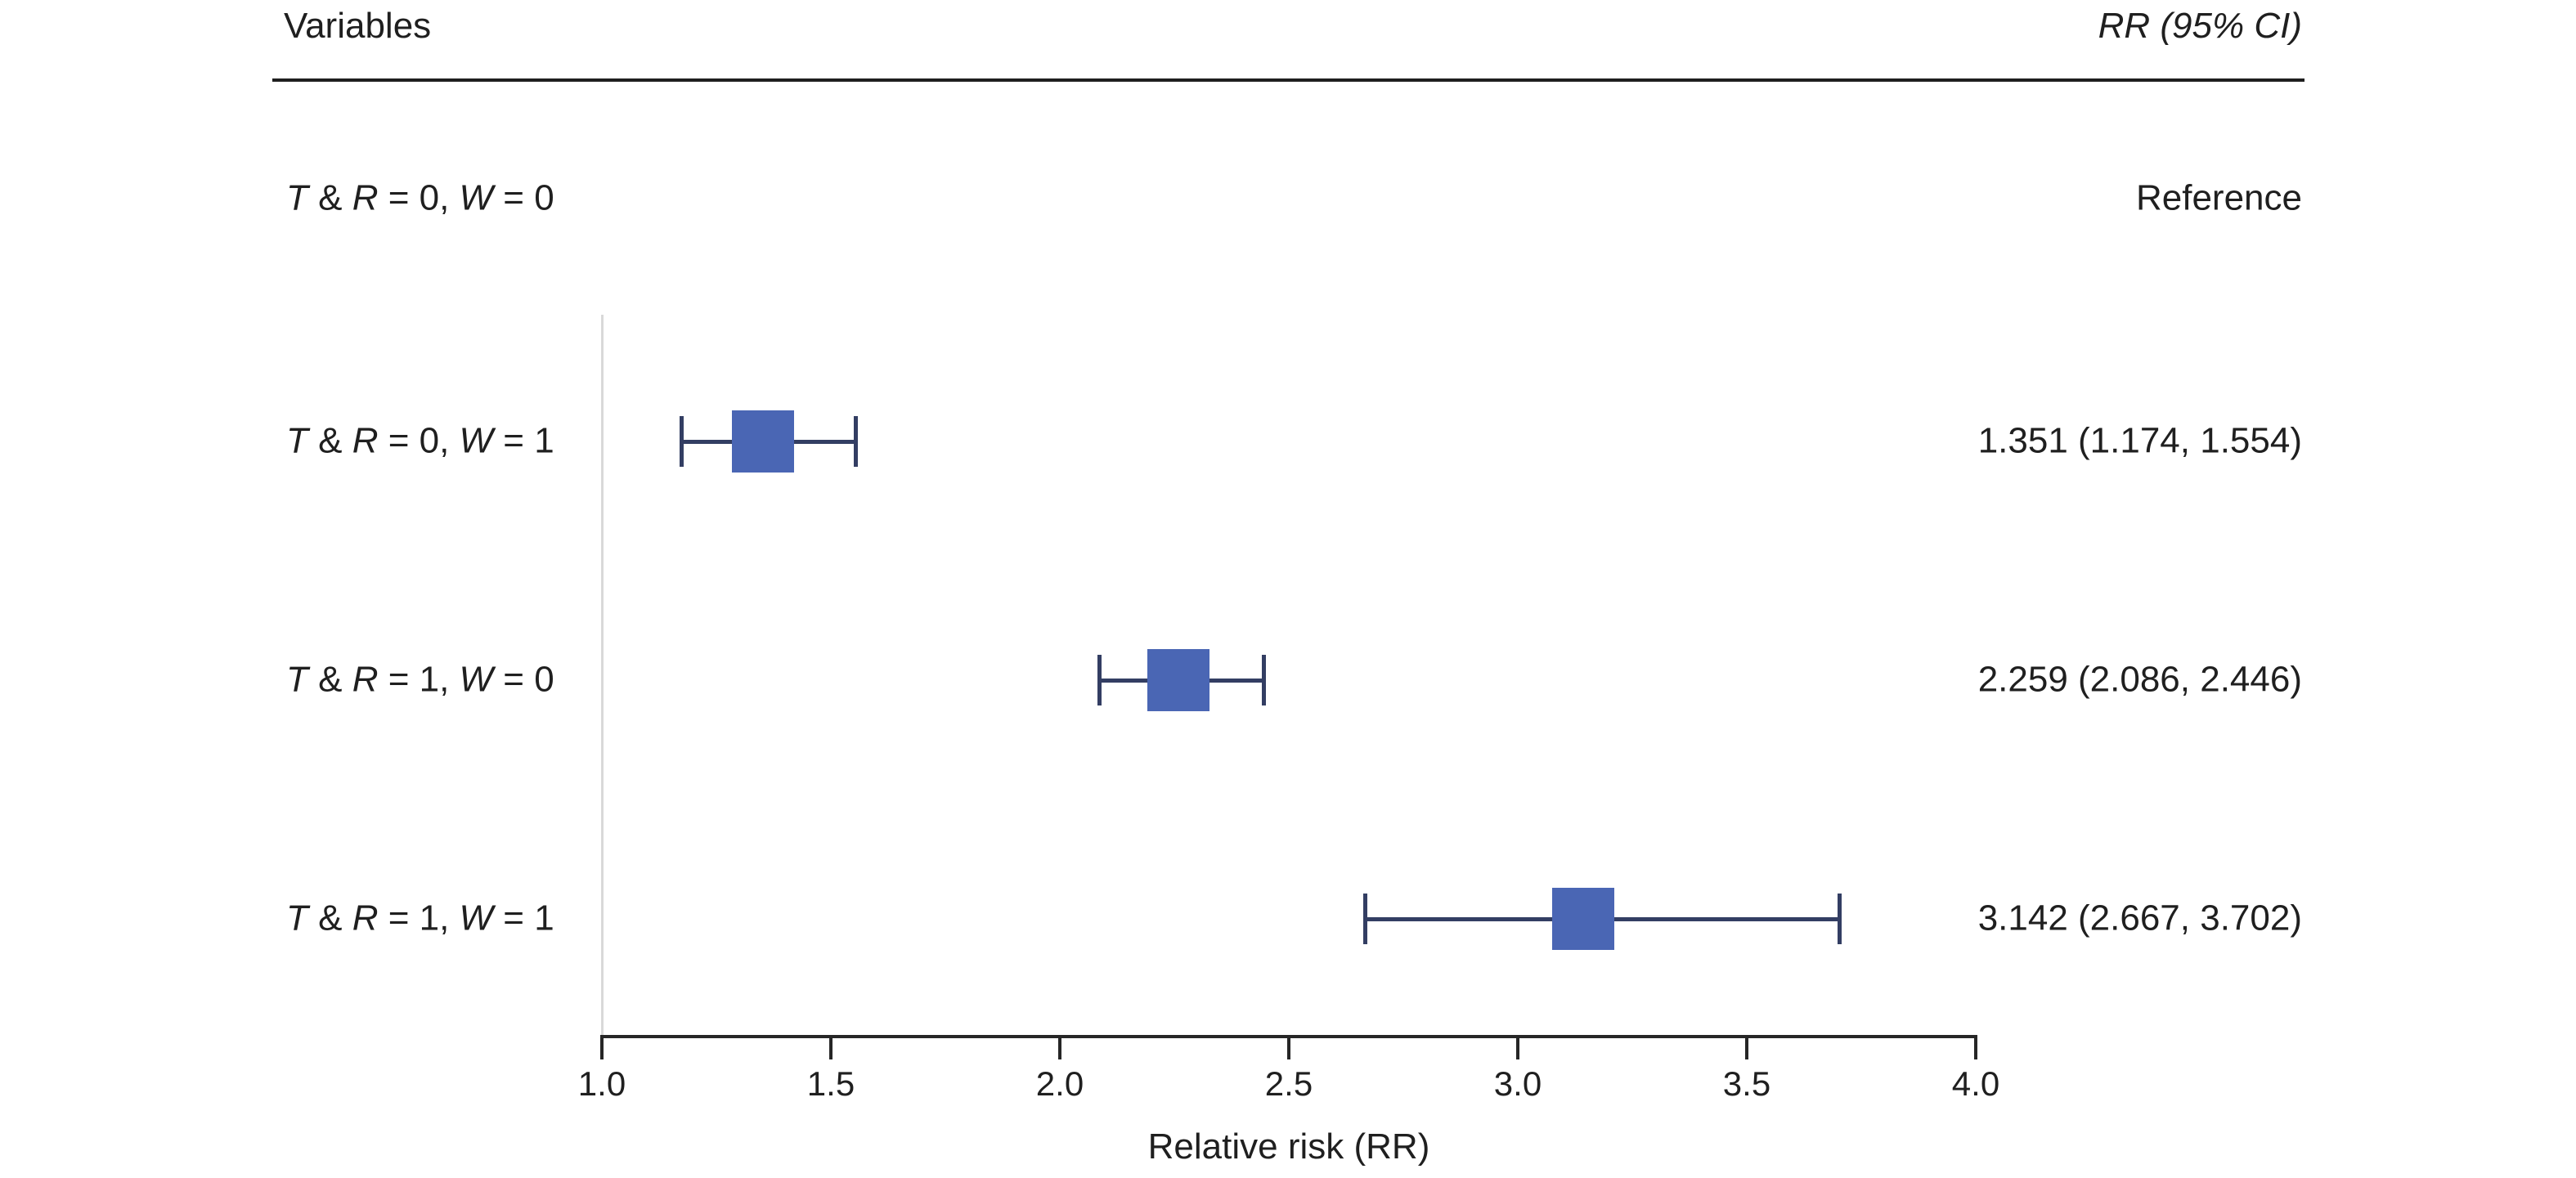  Describe the element at coordinates (1059, 1083) in the screenshot. I see `x-axis-tick-label: 2.0` at that location.